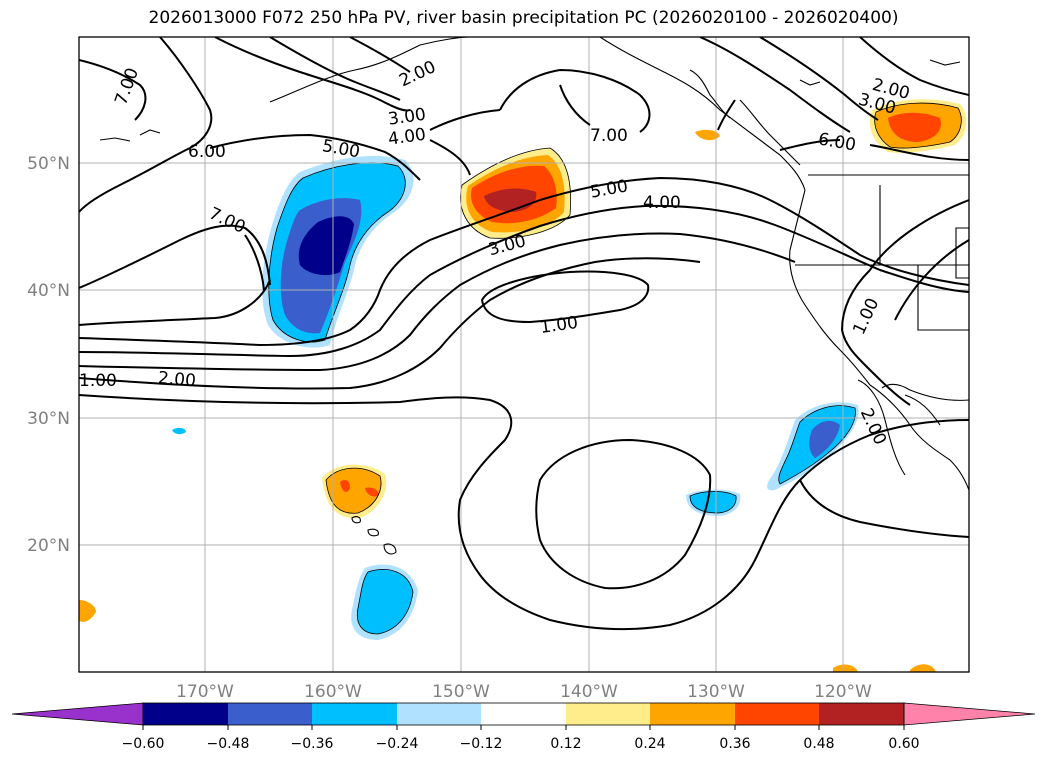 This screenshot has height=765, width=1047. I want to click on lat-tick-label: 30°N, so click(48, 419).